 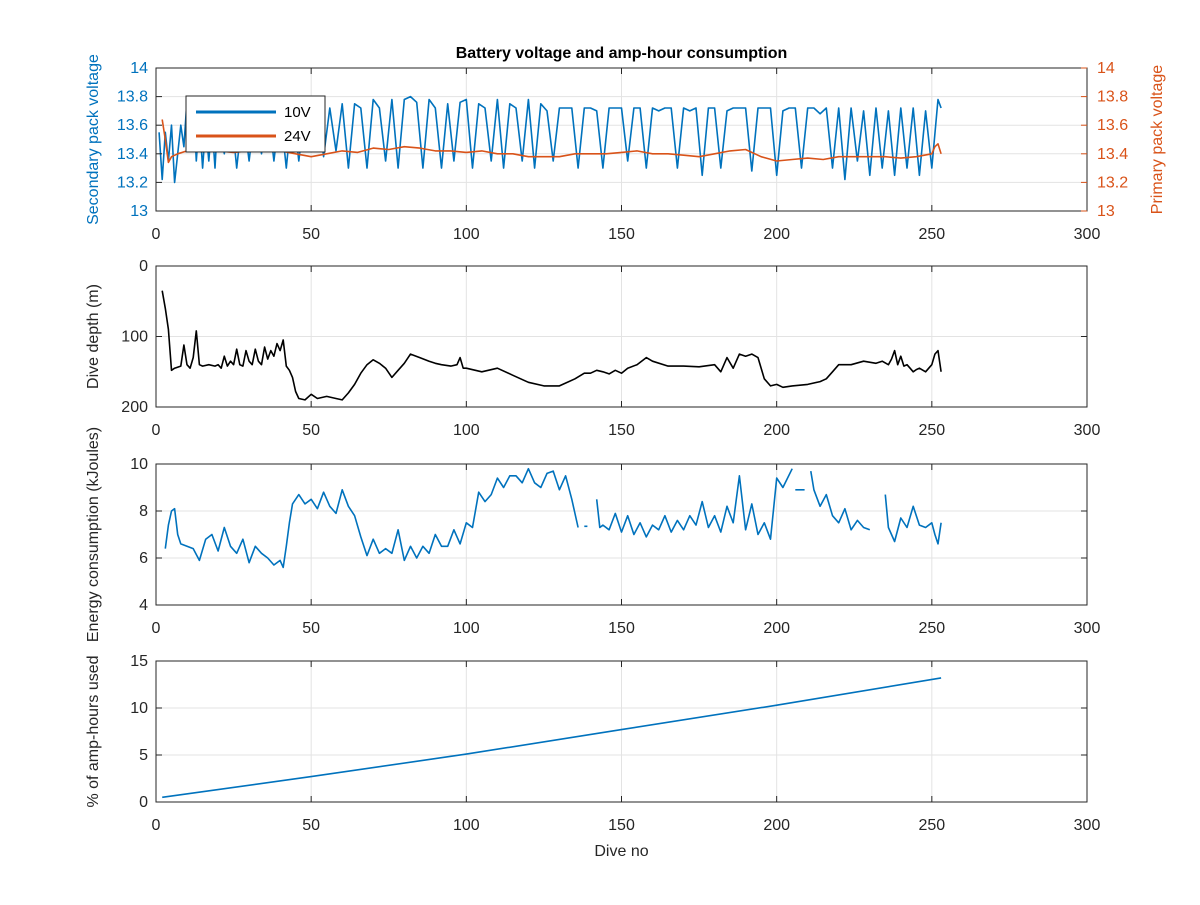 What do you see at coordinates (134, 337) in the screenshot?
I see `y-tick-label: 100` at bounding box center [134, 337].